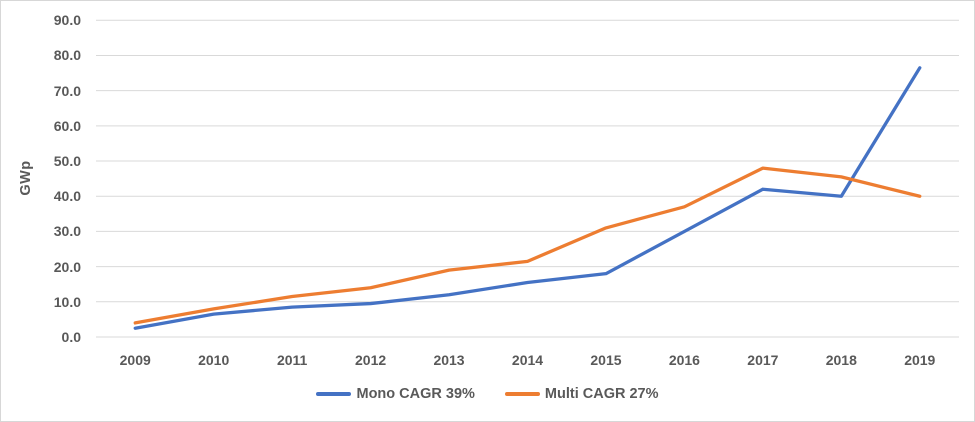 The width and height of the screenshot is (975, 422). Describe the element at coordinates (763, 360) in the screenshot. I see `x-axis-label: 2017` at that location.